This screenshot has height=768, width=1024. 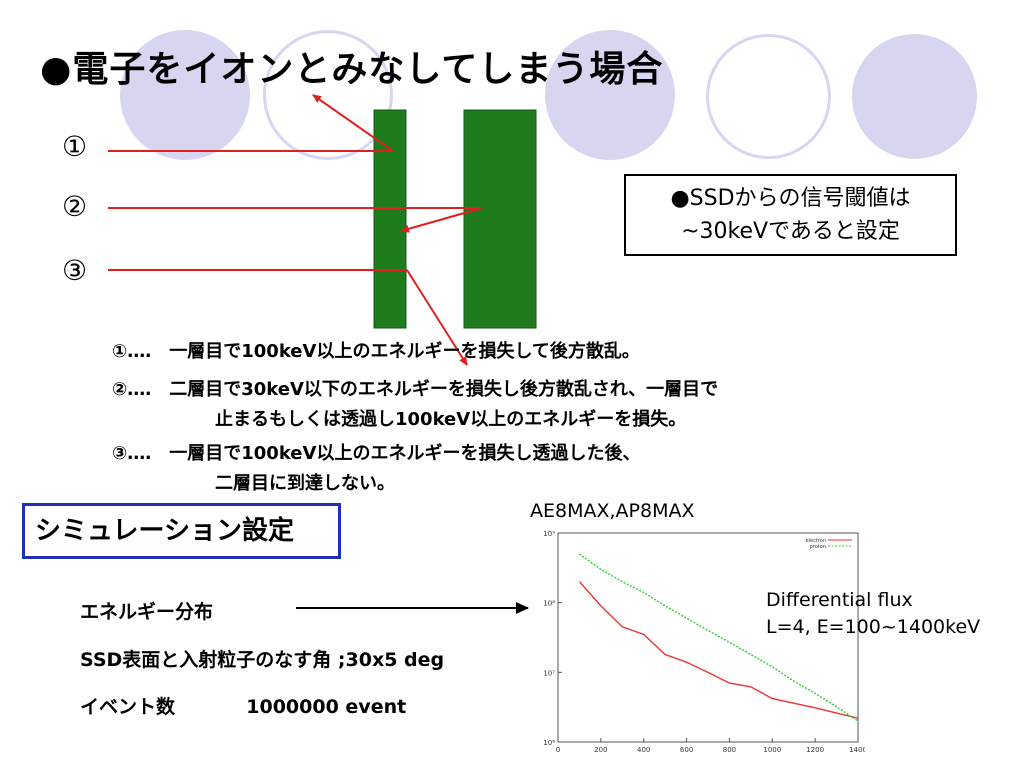 What do you see at coordinates (857, 750) in the screenshot?
I see `x-tick-label: 1400` at bounding box center [857, 750].